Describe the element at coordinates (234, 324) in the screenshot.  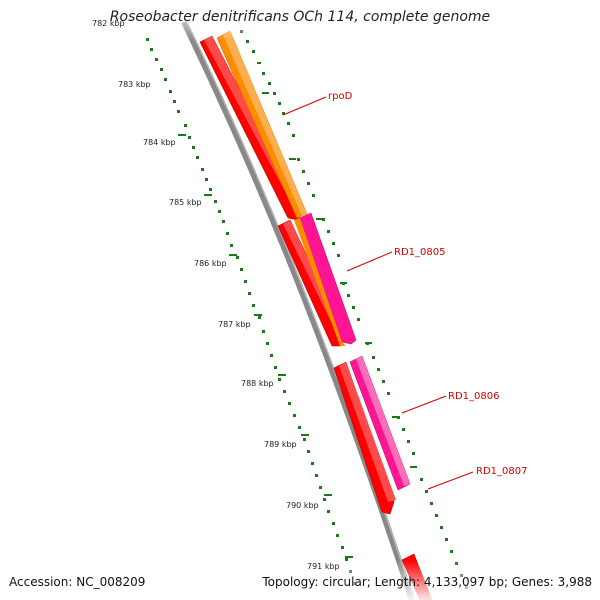
I see `kbp-label: 787 kbp` at that location.